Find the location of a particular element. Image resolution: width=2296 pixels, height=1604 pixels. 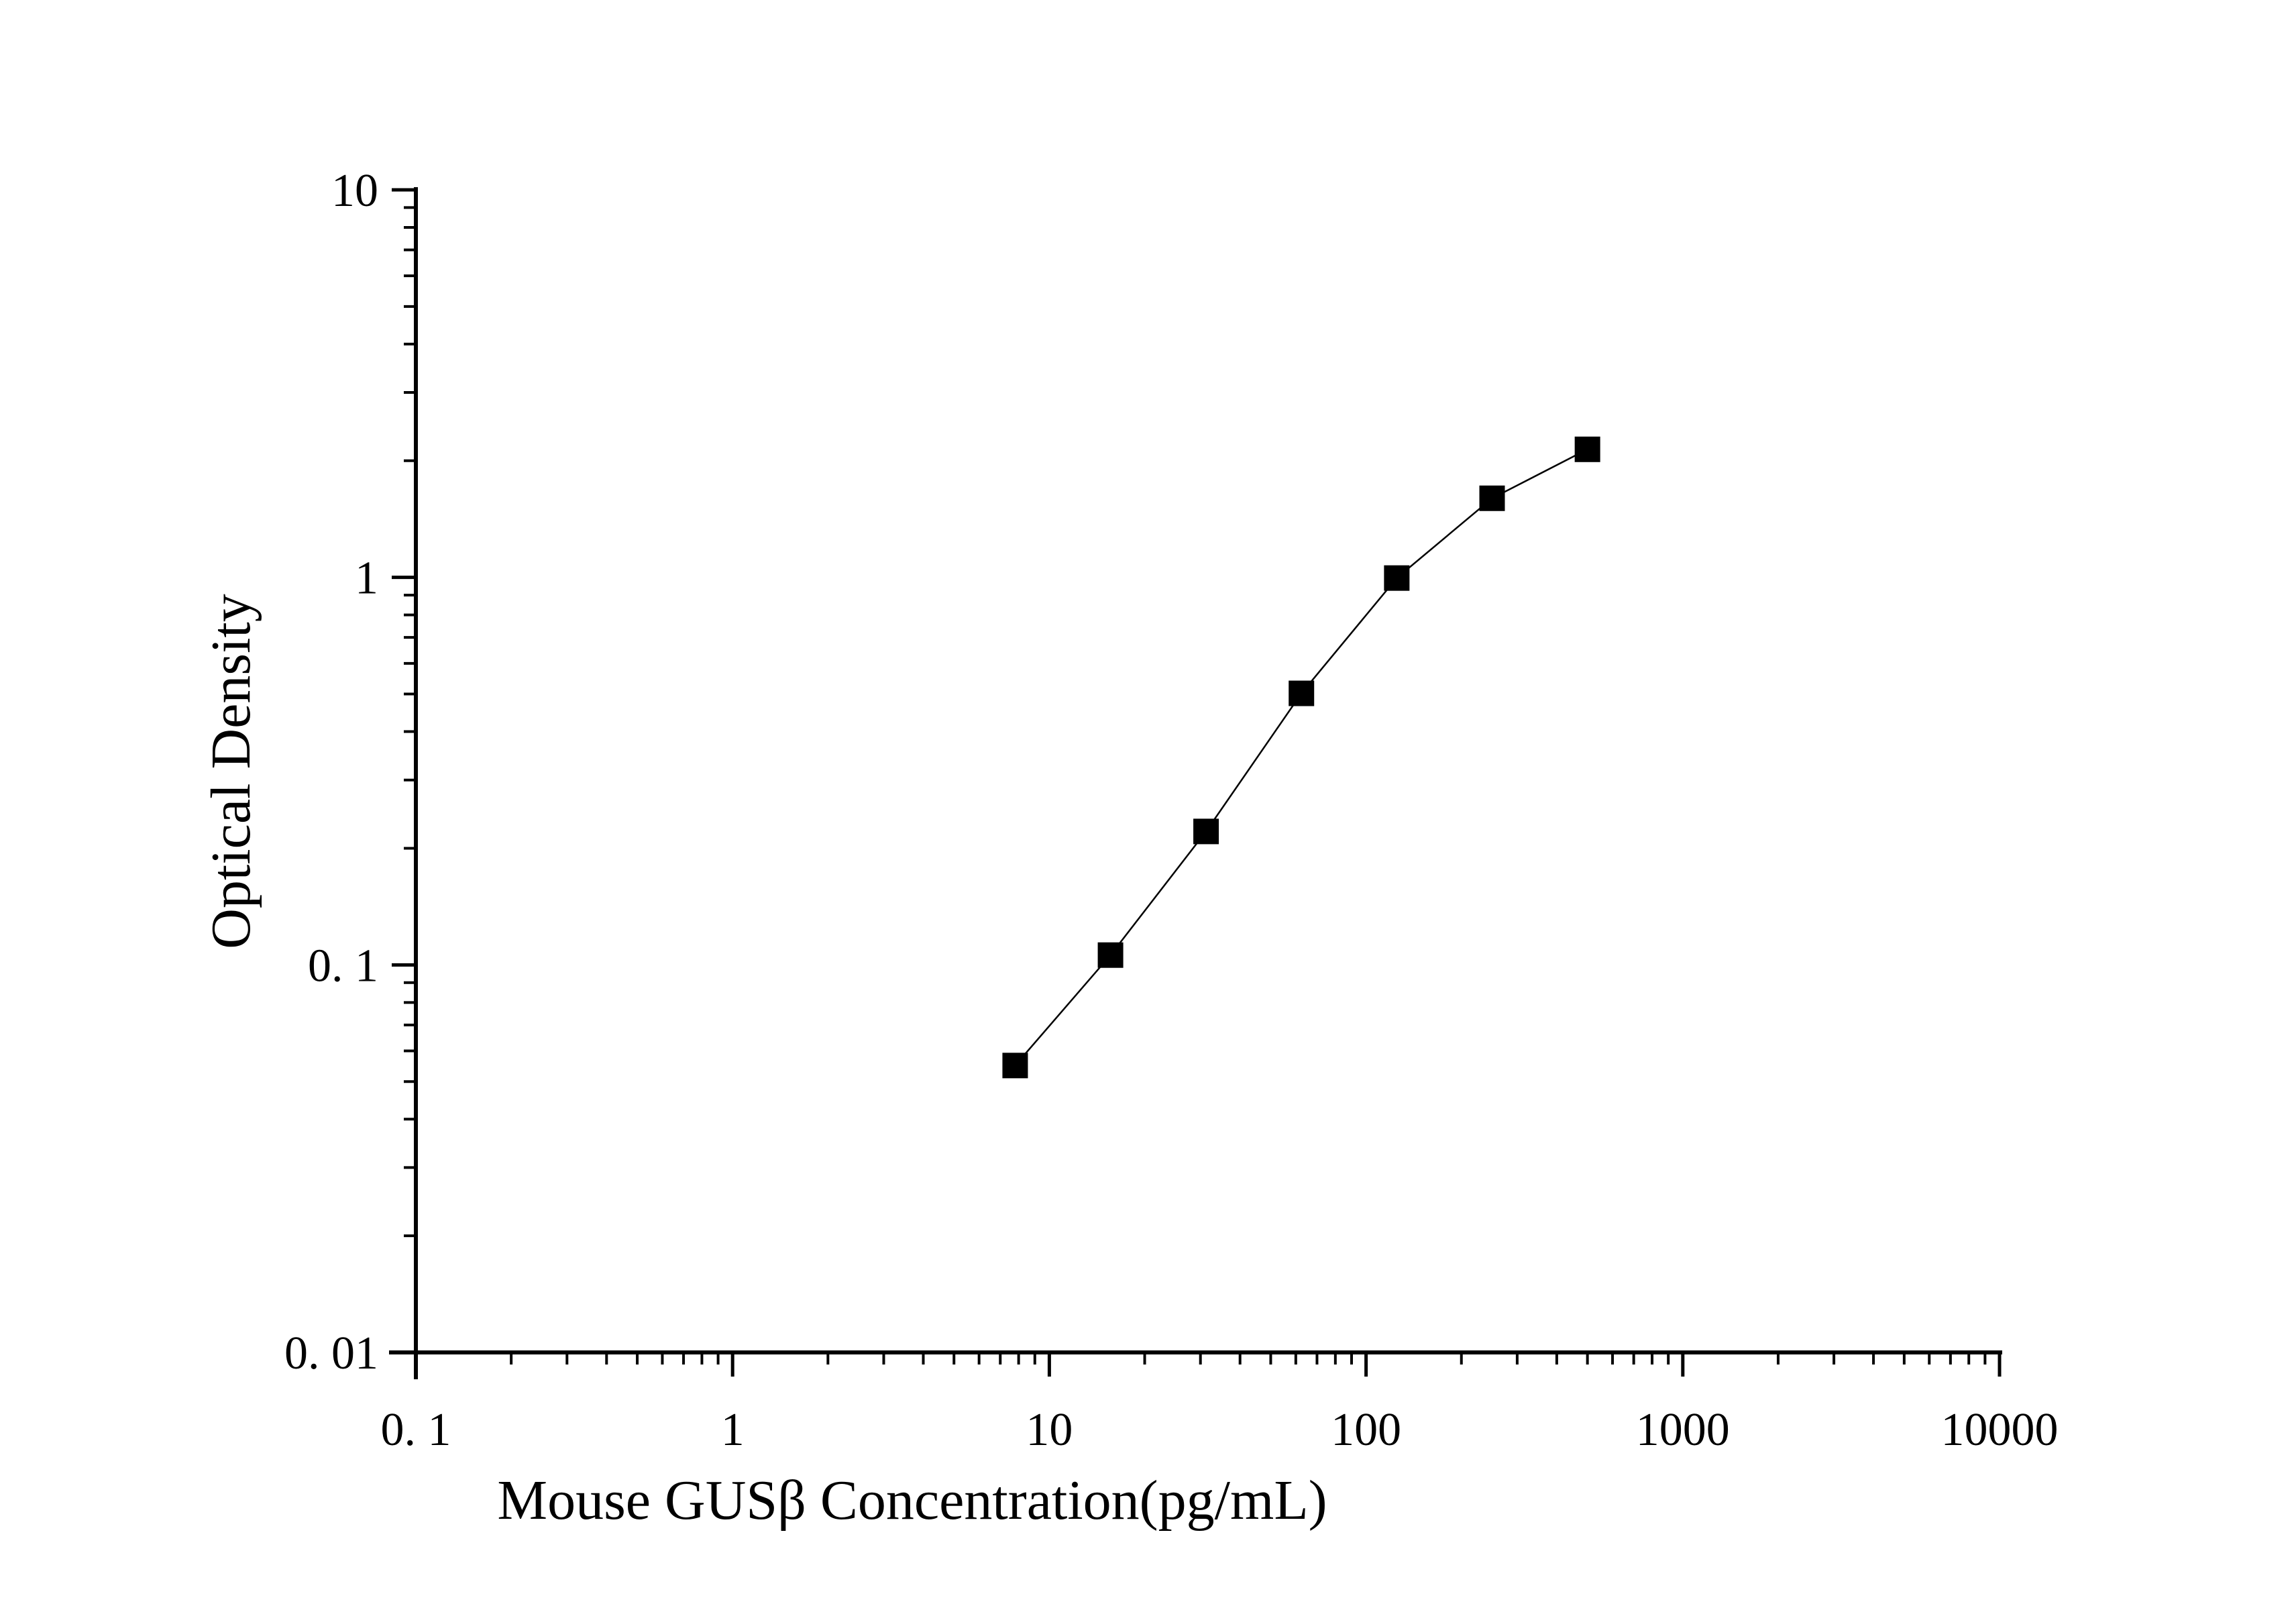

x-tick-label: 10 is located at coordinates (1049, 1430).